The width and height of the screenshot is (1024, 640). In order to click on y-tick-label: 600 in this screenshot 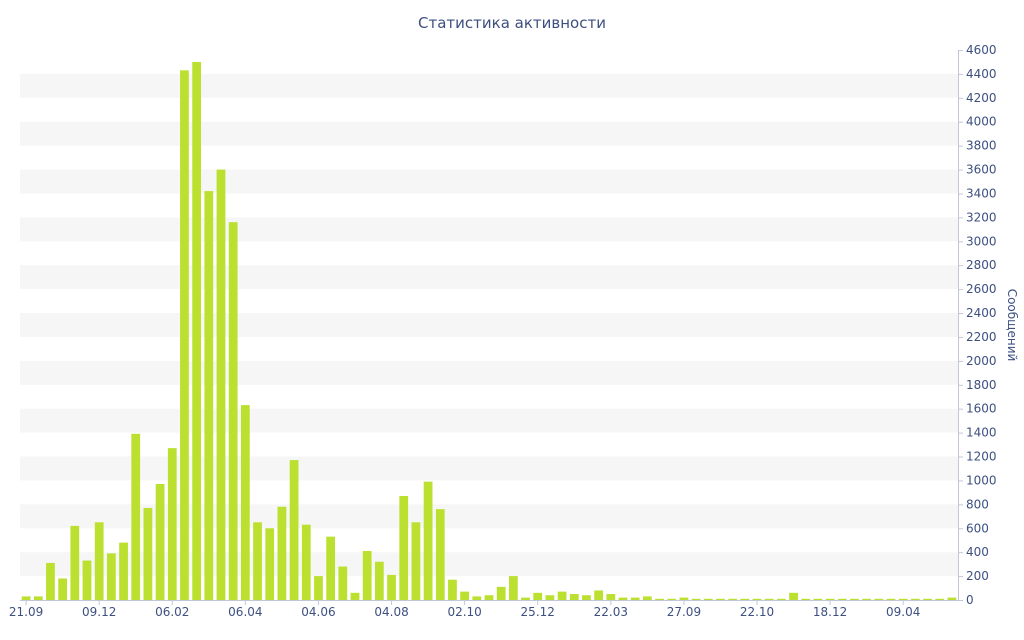, I will do `click(977, 528)`.